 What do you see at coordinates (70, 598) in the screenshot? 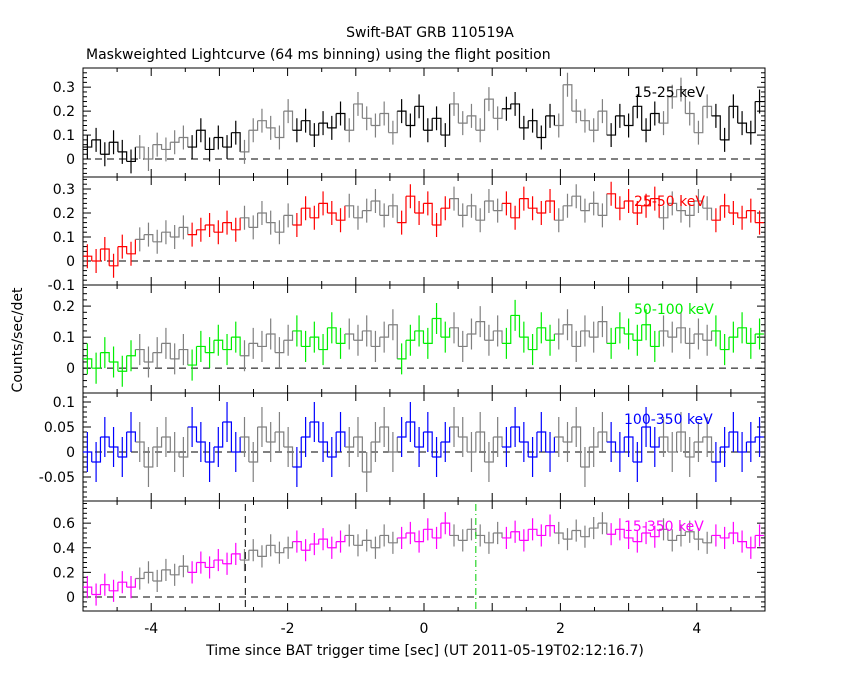
I see `y-tick-label: 0` at bounding box center [70, 598].